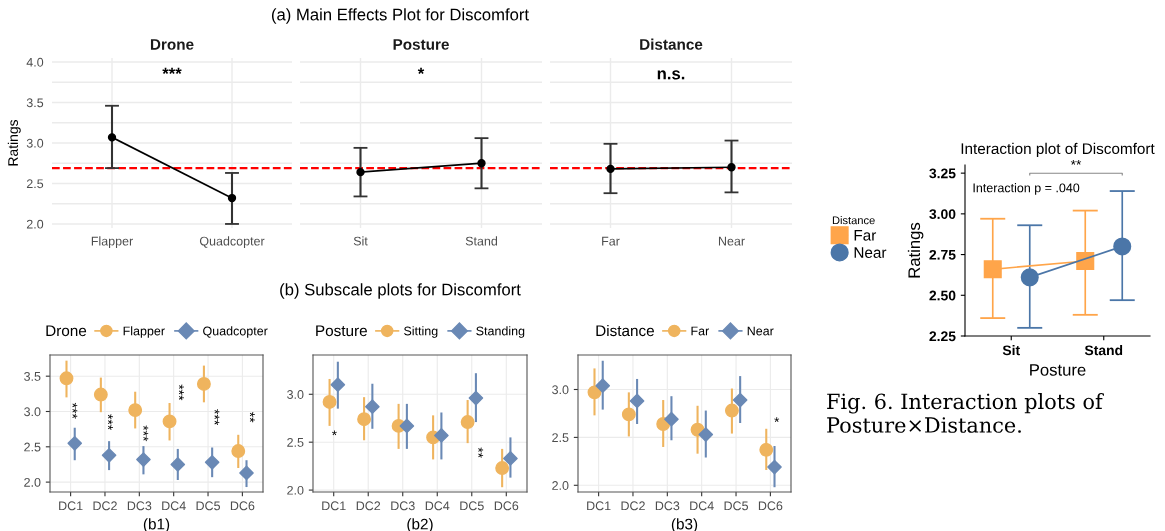  Describe the element at coordinates (942, 173) in the screenshot. I see `y-tick-label: 3.25` at that location.